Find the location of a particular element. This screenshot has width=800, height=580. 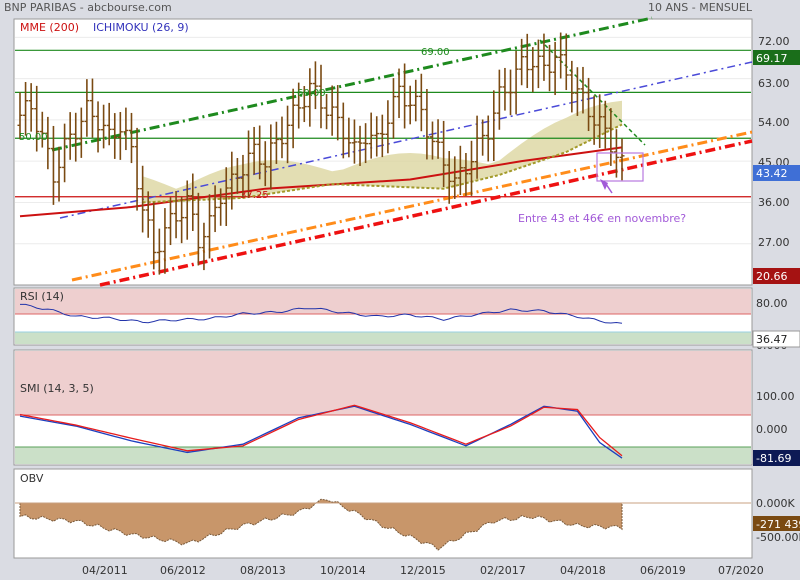

x-label-0: 04/2011 is located at coordinates (105, 570).